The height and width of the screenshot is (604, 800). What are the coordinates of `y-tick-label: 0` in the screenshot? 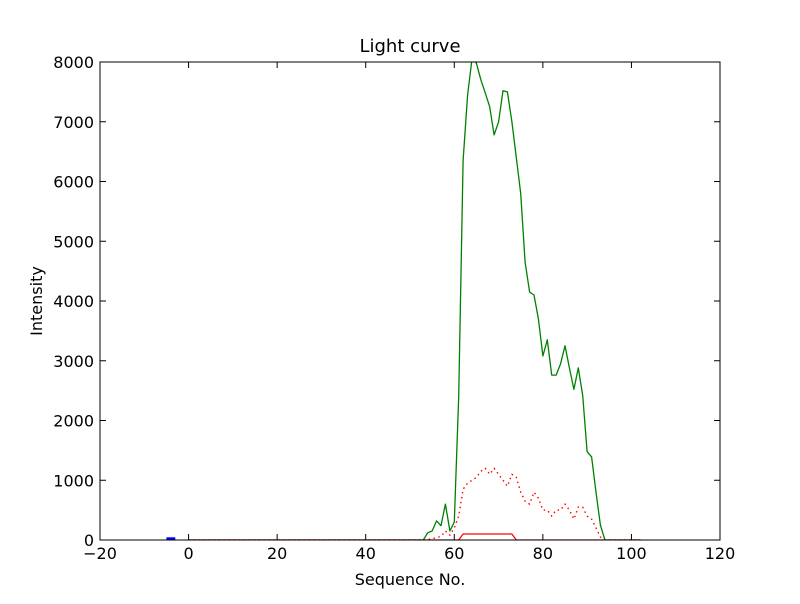 It's located at (89, 540).